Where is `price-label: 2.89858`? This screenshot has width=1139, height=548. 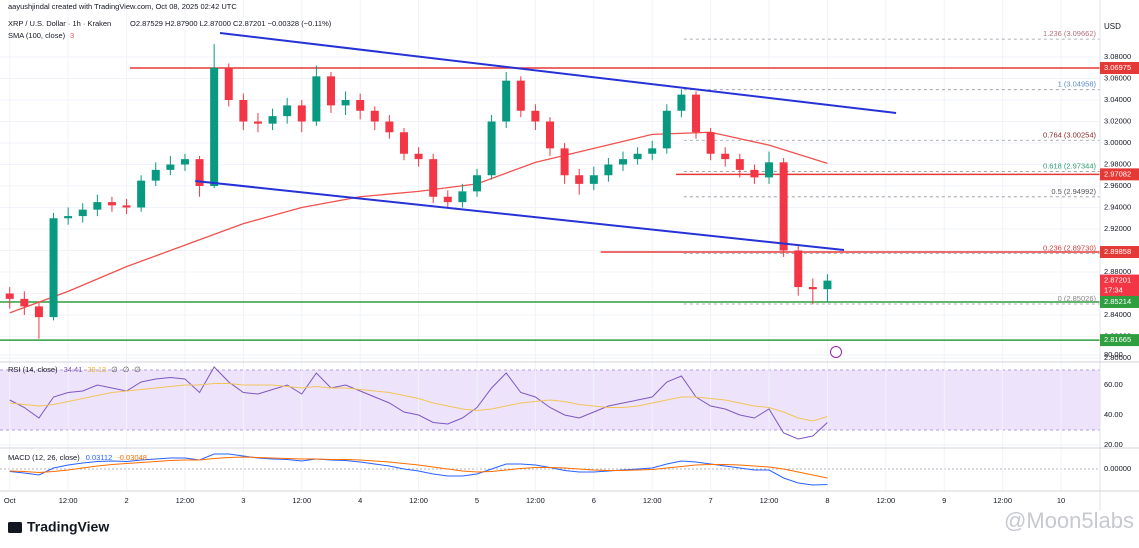 price-label: 2.89858 is located at coordinates (1117, 251).